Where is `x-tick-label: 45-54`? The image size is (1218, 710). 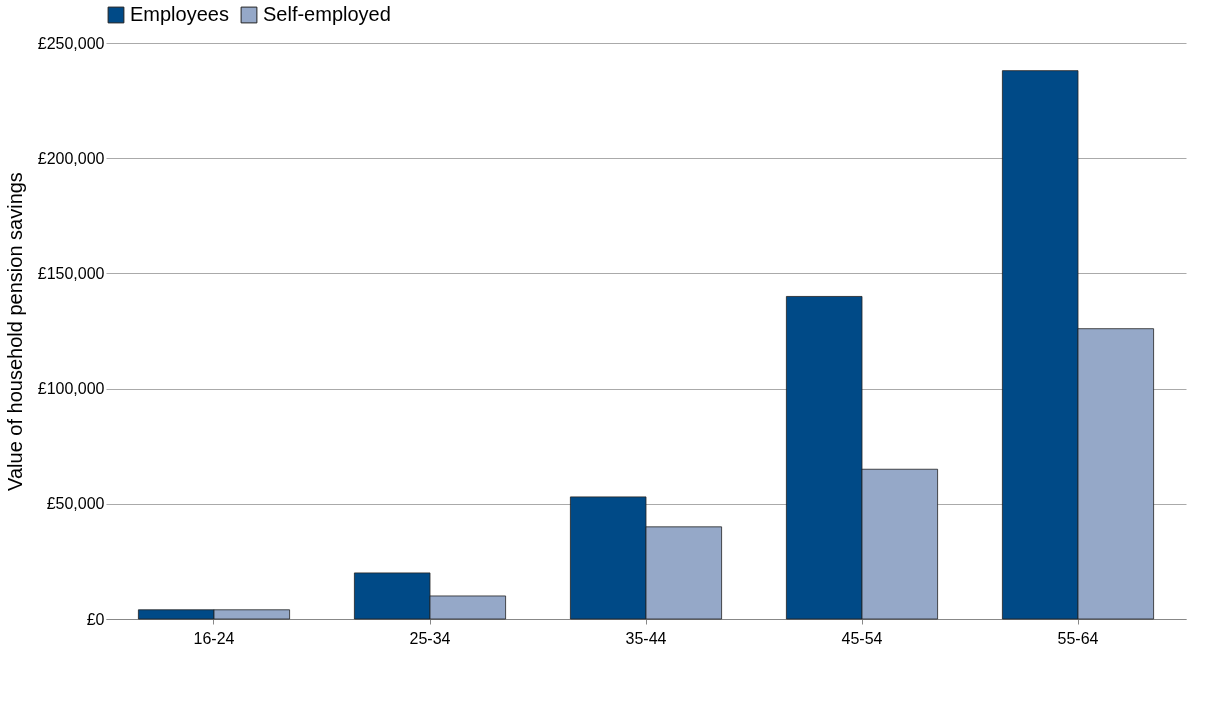 x-tick-label: 45-54 is located at coordinates (862, 638).